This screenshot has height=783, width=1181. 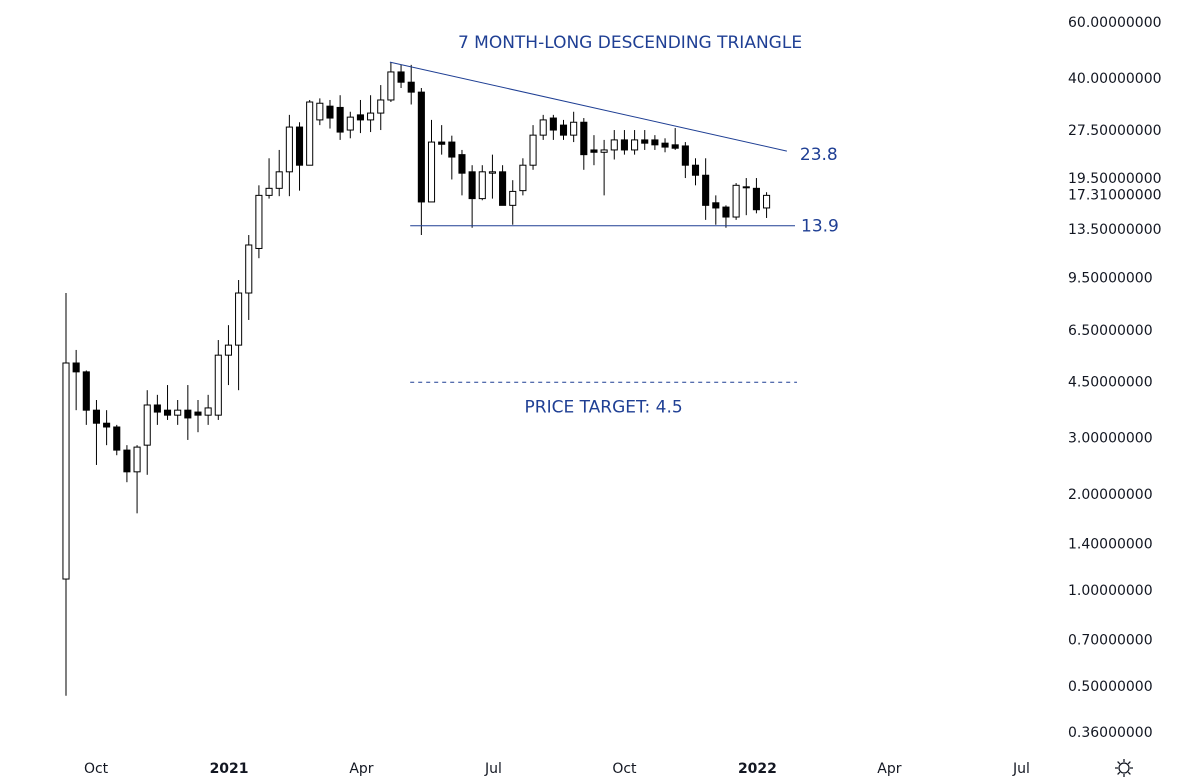 What do you see at coordinates (1115, 230) in the screenshot?
I see `y-tick-label: 13.50000000` at bounding box center [1115, 230].